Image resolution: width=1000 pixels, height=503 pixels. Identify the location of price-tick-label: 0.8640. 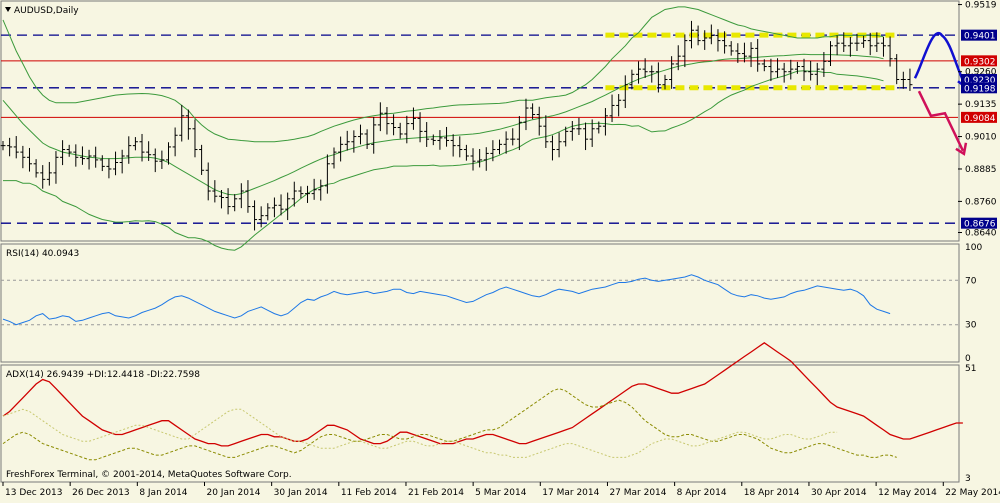
(981, 234).